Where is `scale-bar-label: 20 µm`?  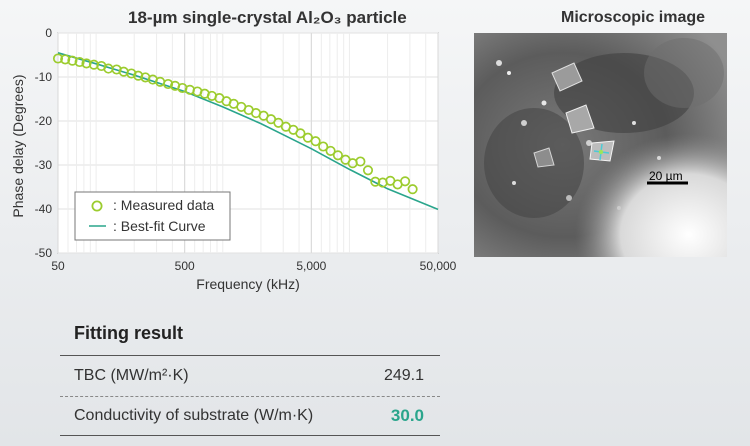
scale-bar-label: 20 µm is located at coordinates (666, 176).